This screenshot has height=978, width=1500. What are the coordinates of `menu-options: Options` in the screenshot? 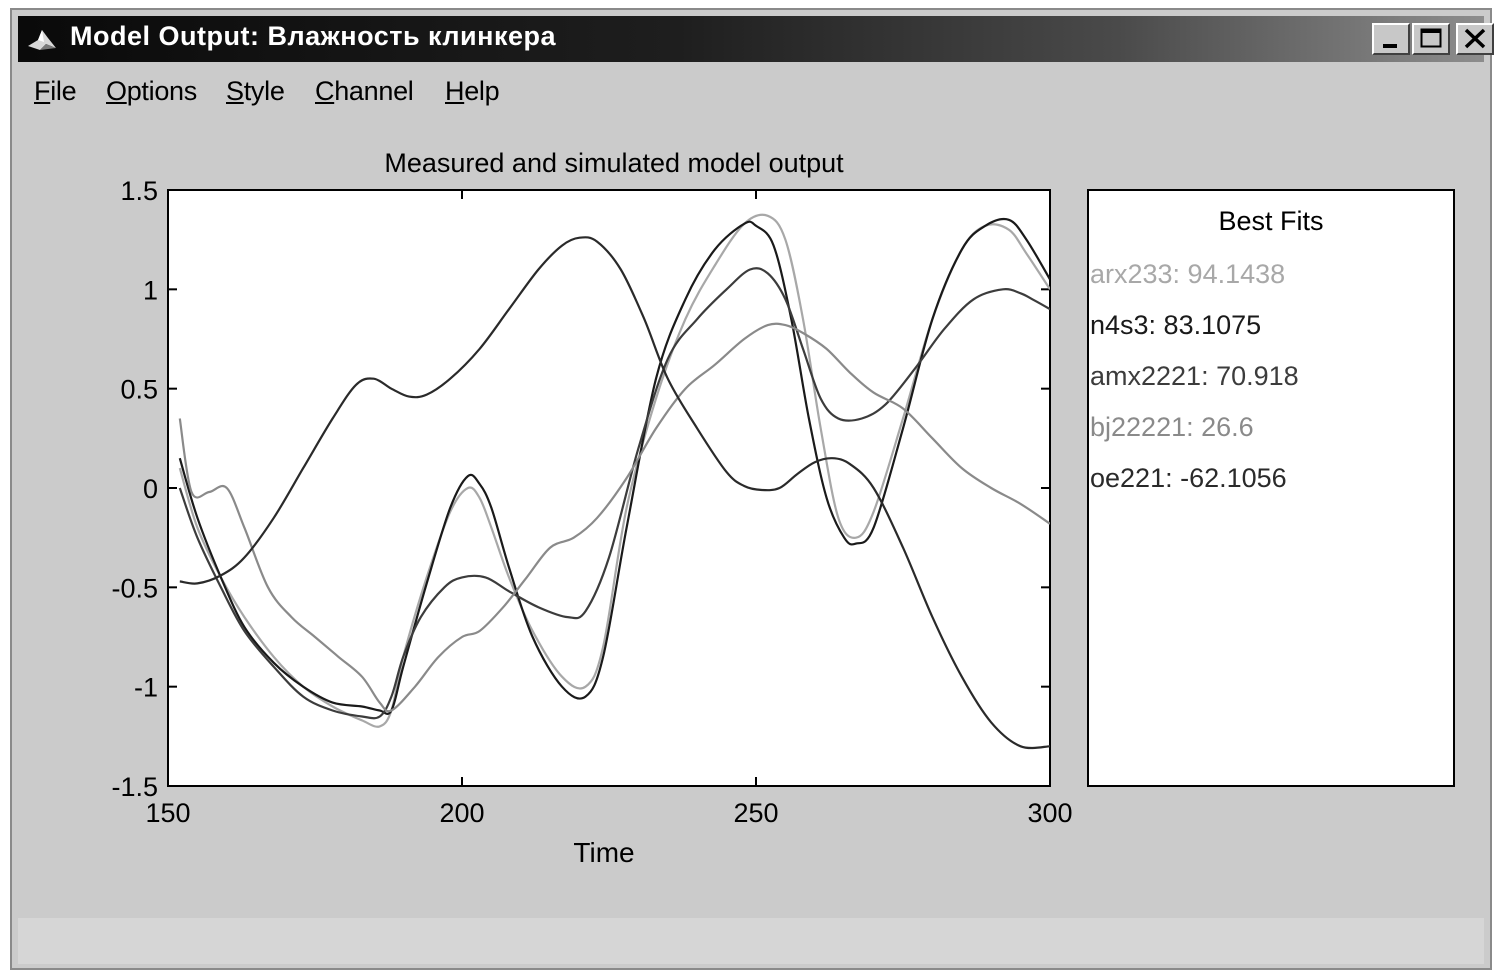 It's located at (151, 91).